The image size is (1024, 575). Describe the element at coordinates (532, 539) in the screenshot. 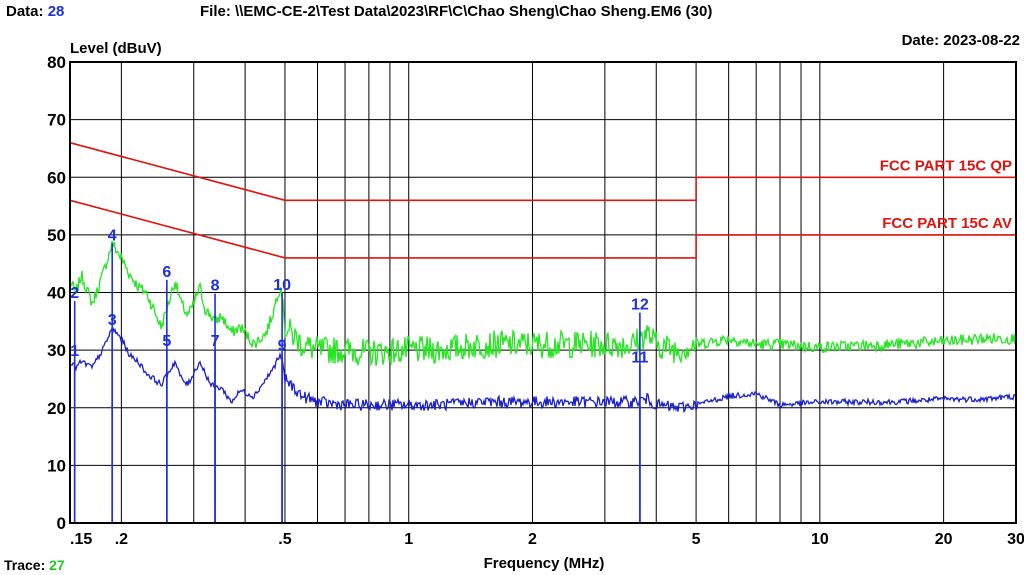

I see `x-tick-label: 2` at that location.